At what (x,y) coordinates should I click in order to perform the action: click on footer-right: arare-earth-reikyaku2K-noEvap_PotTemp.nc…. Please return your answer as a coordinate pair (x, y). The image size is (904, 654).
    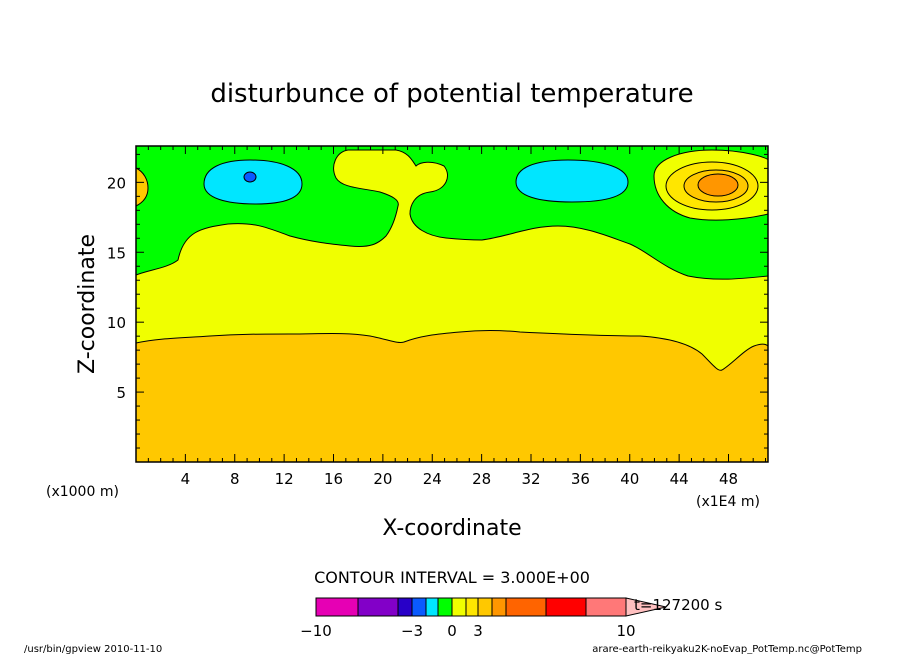
    Looking at the image, I should click on (727, 649).